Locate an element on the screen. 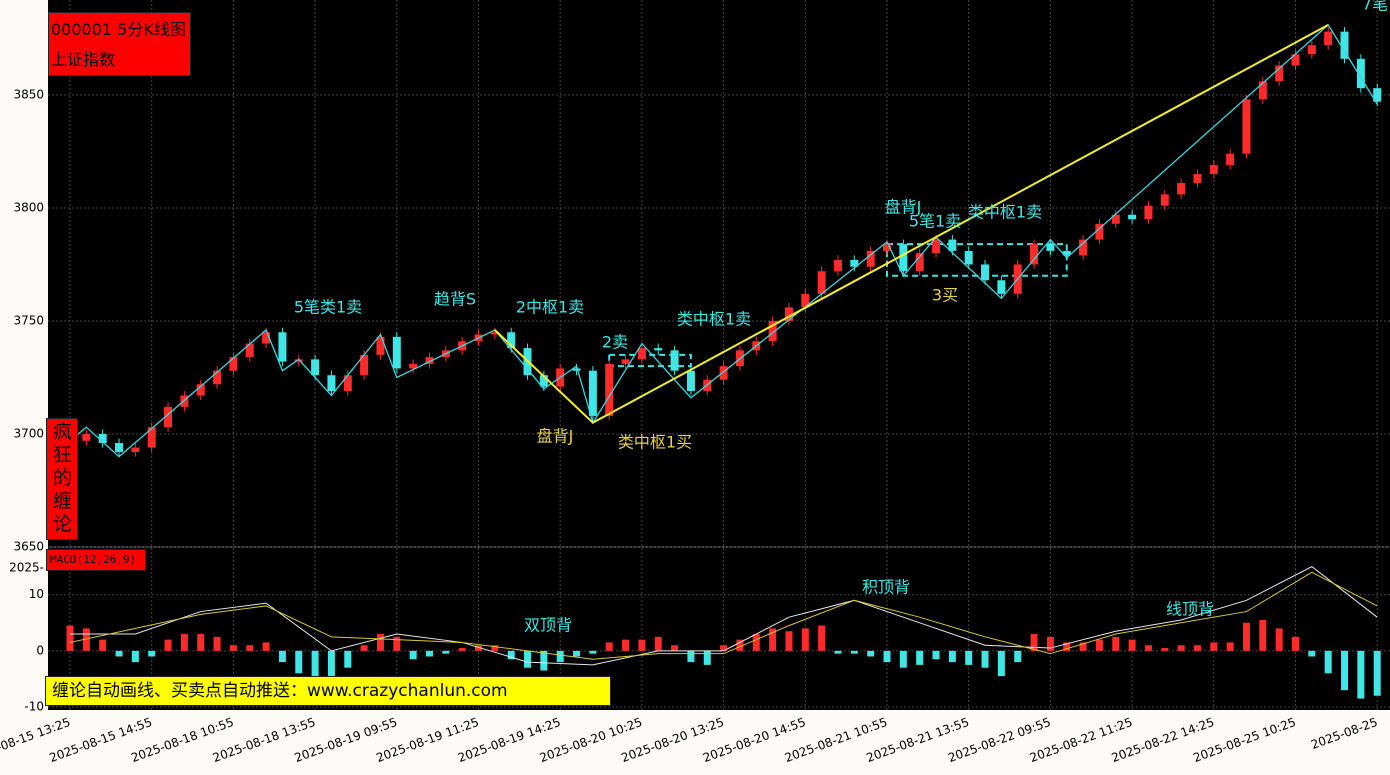  banner-text: 缠论自动画线、买卖点自动推送：www.crazychanlun.com is located at coordinates (280, 691).